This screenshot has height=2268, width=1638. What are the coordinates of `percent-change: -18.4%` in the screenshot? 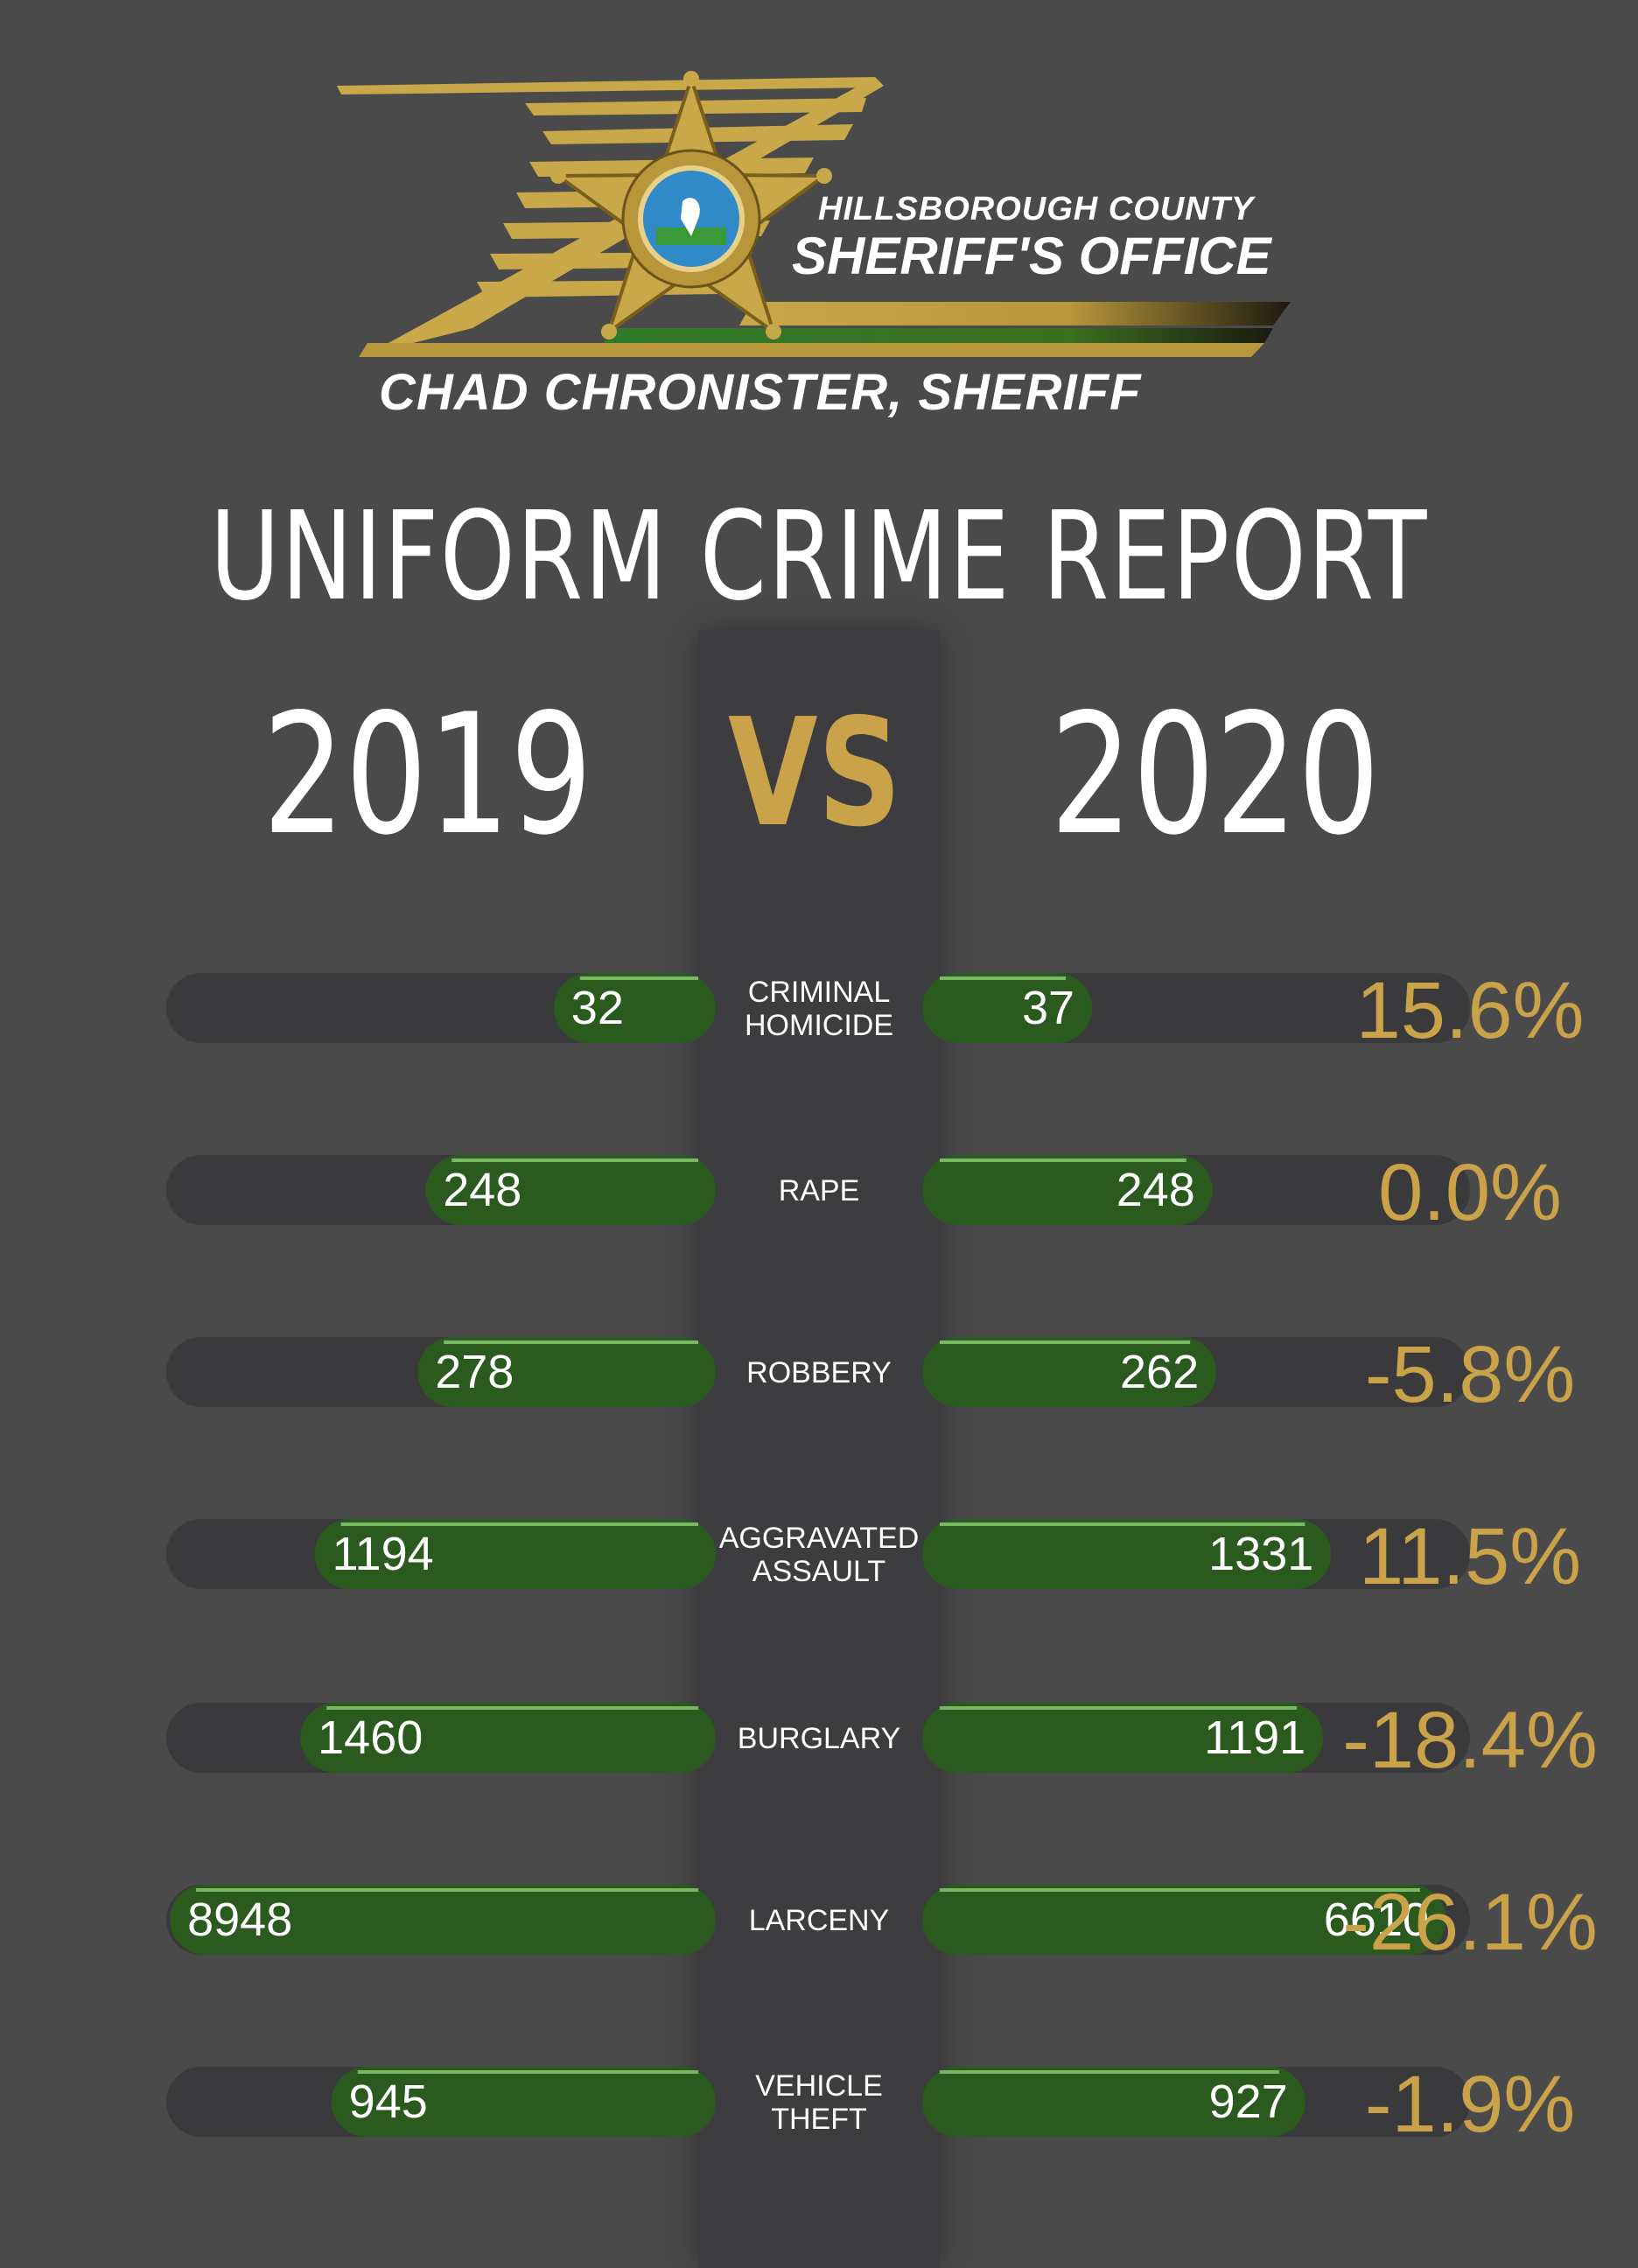 It's located at (1470, 1740).